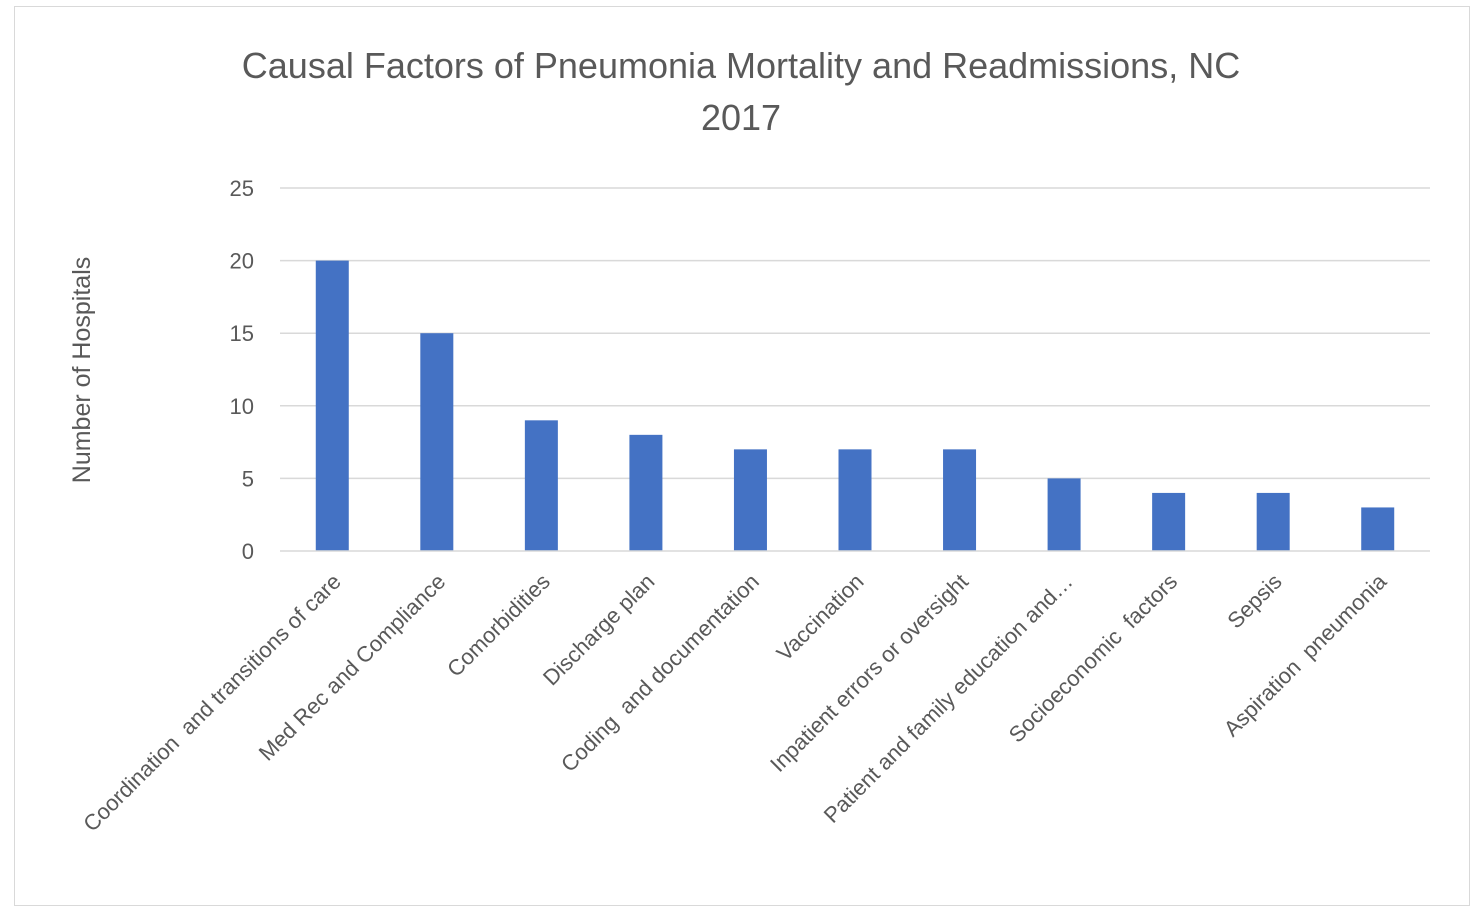  Describe the element at coordinates (660, 673) in the screenshot. I see `x-category-label: Coding and documentation` at that location.